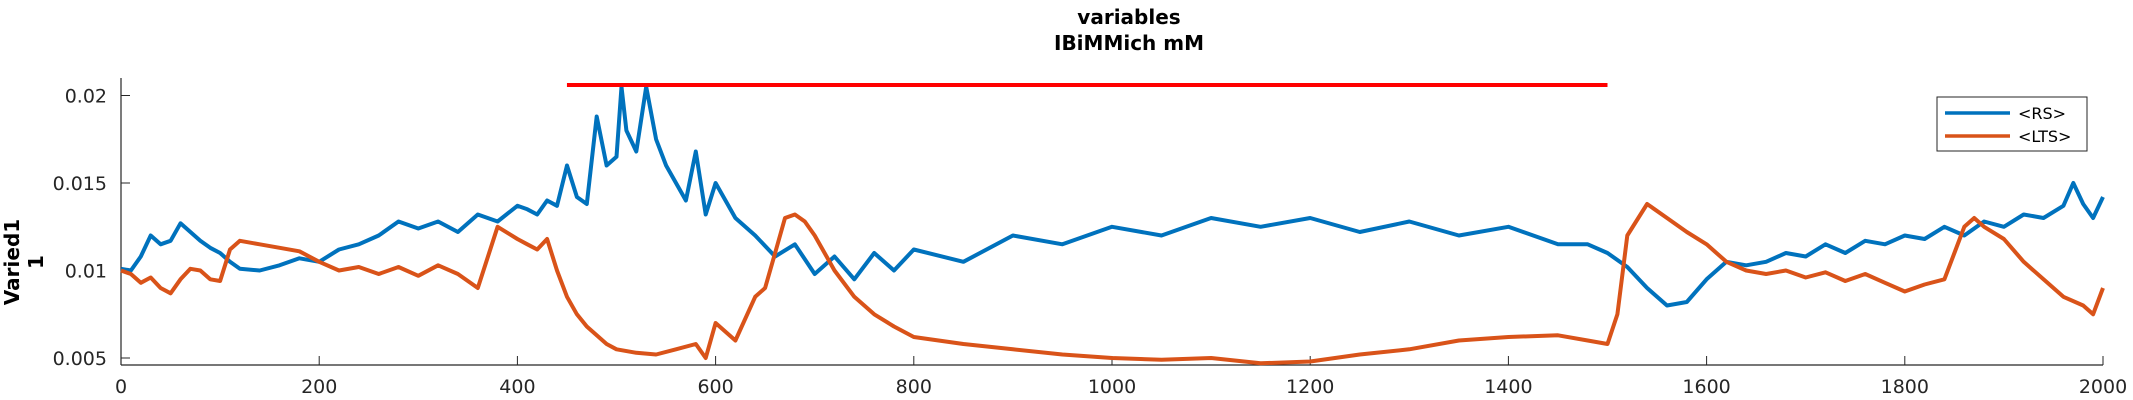 This screenshot has width=2133, height=400. What do you see at coordinates (80, 359) in the screenshot?
I see `y-tick-label: 0.005` at bounding box center [80, 359].